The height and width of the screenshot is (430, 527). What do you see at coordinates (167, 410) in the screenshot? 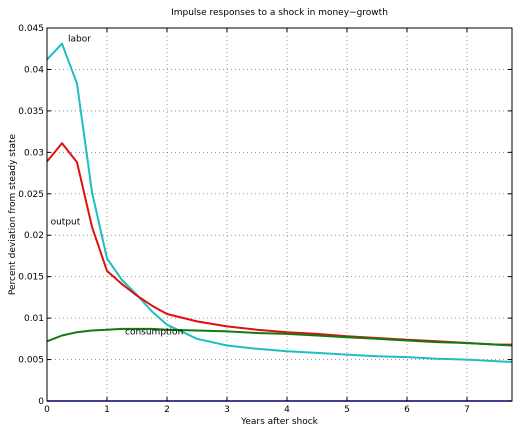
I see `x-tick-label: 2` at bounding box center [167, 410].